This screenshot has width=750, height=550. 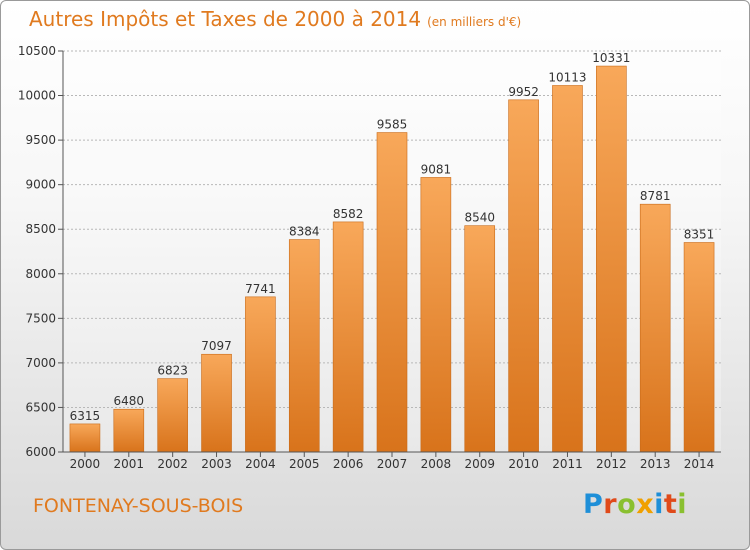 What do you see at coordinates (611, 58) in the screenshot?
I see `bar-value-label: 10331` at bounding box center [611, 58].